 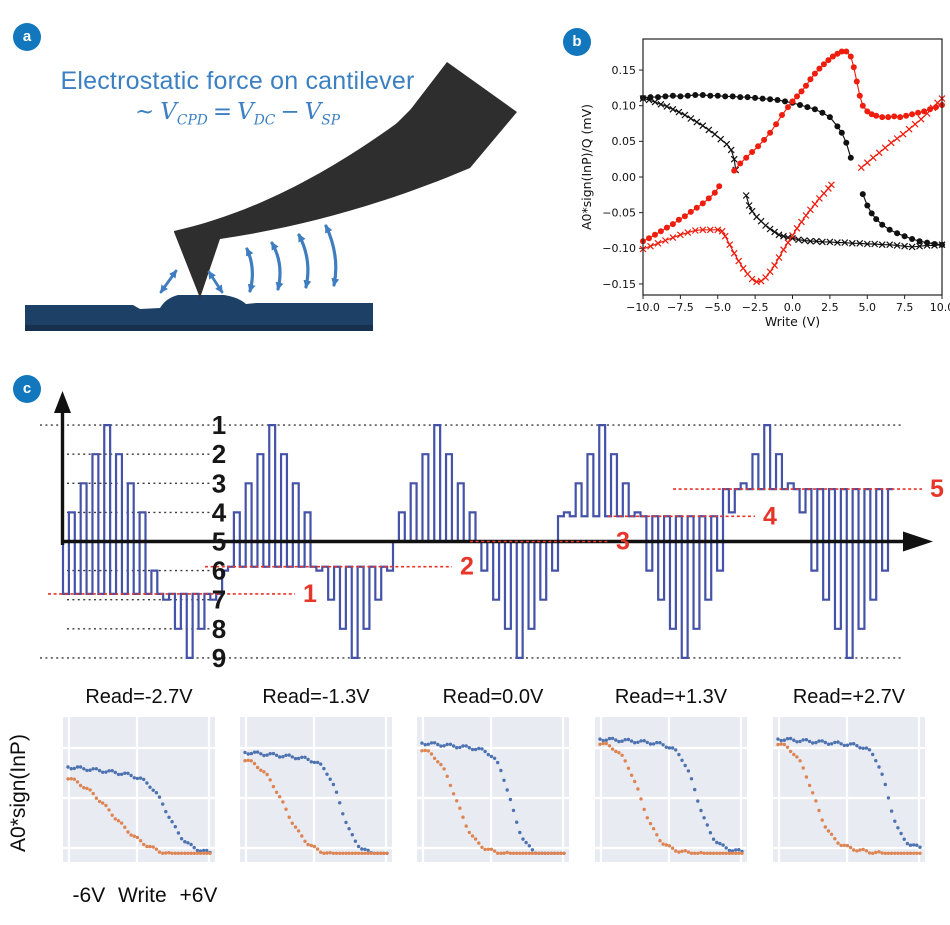 I want to click on mini-plot-3: Read=0.0V, so click(x=493, y=774).